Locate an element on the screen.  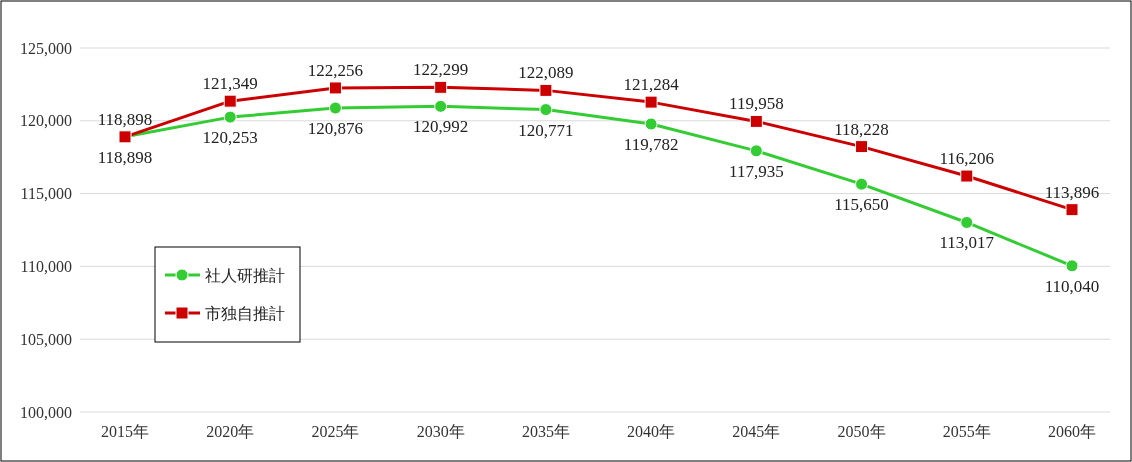
data-label: 115,650 is located at coordinates (861, 205).